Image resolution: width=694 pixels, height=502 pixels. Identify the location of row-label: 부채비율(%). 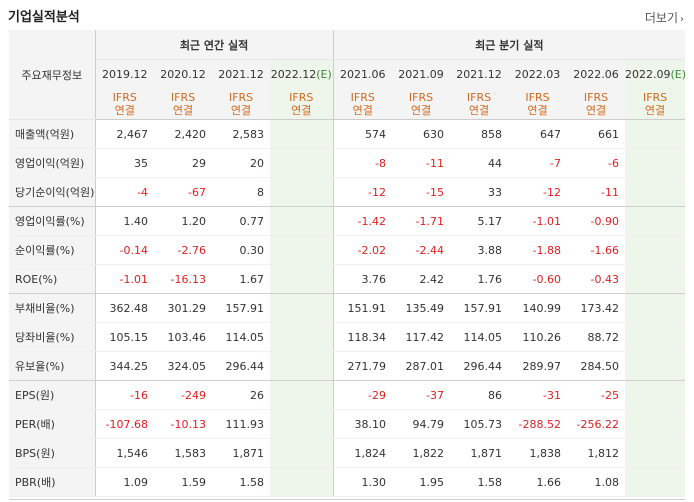
(52, 308).